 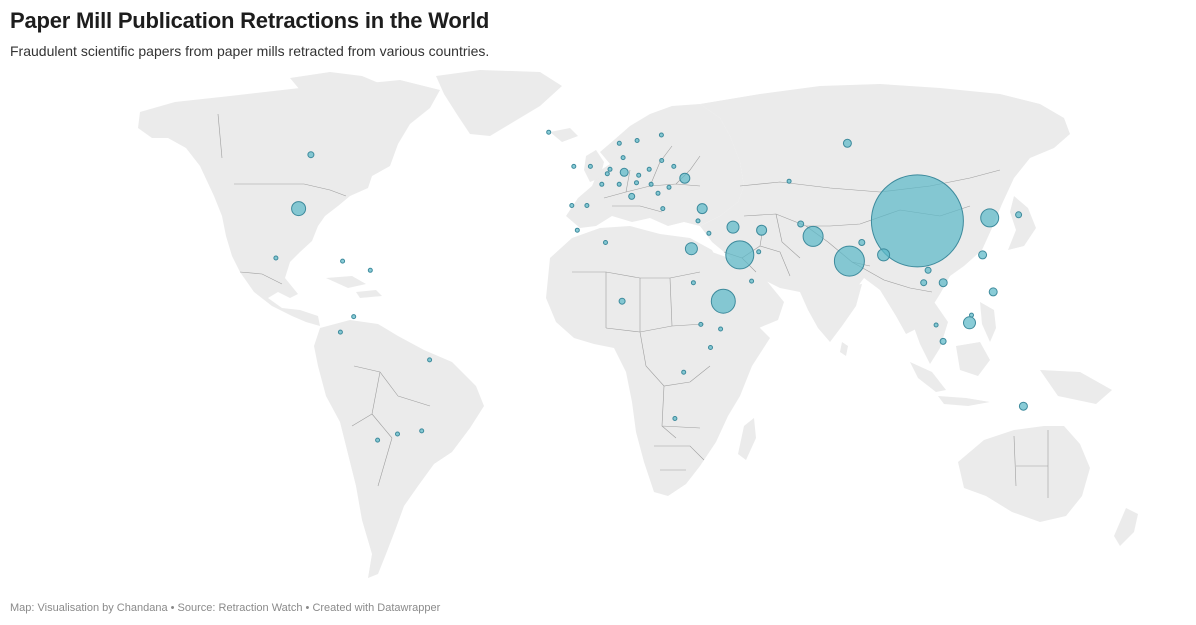 What do you see at coordinates (549, 132) in the screenshot?
I see `bubble-iceland` at bounding box center [549, 132].